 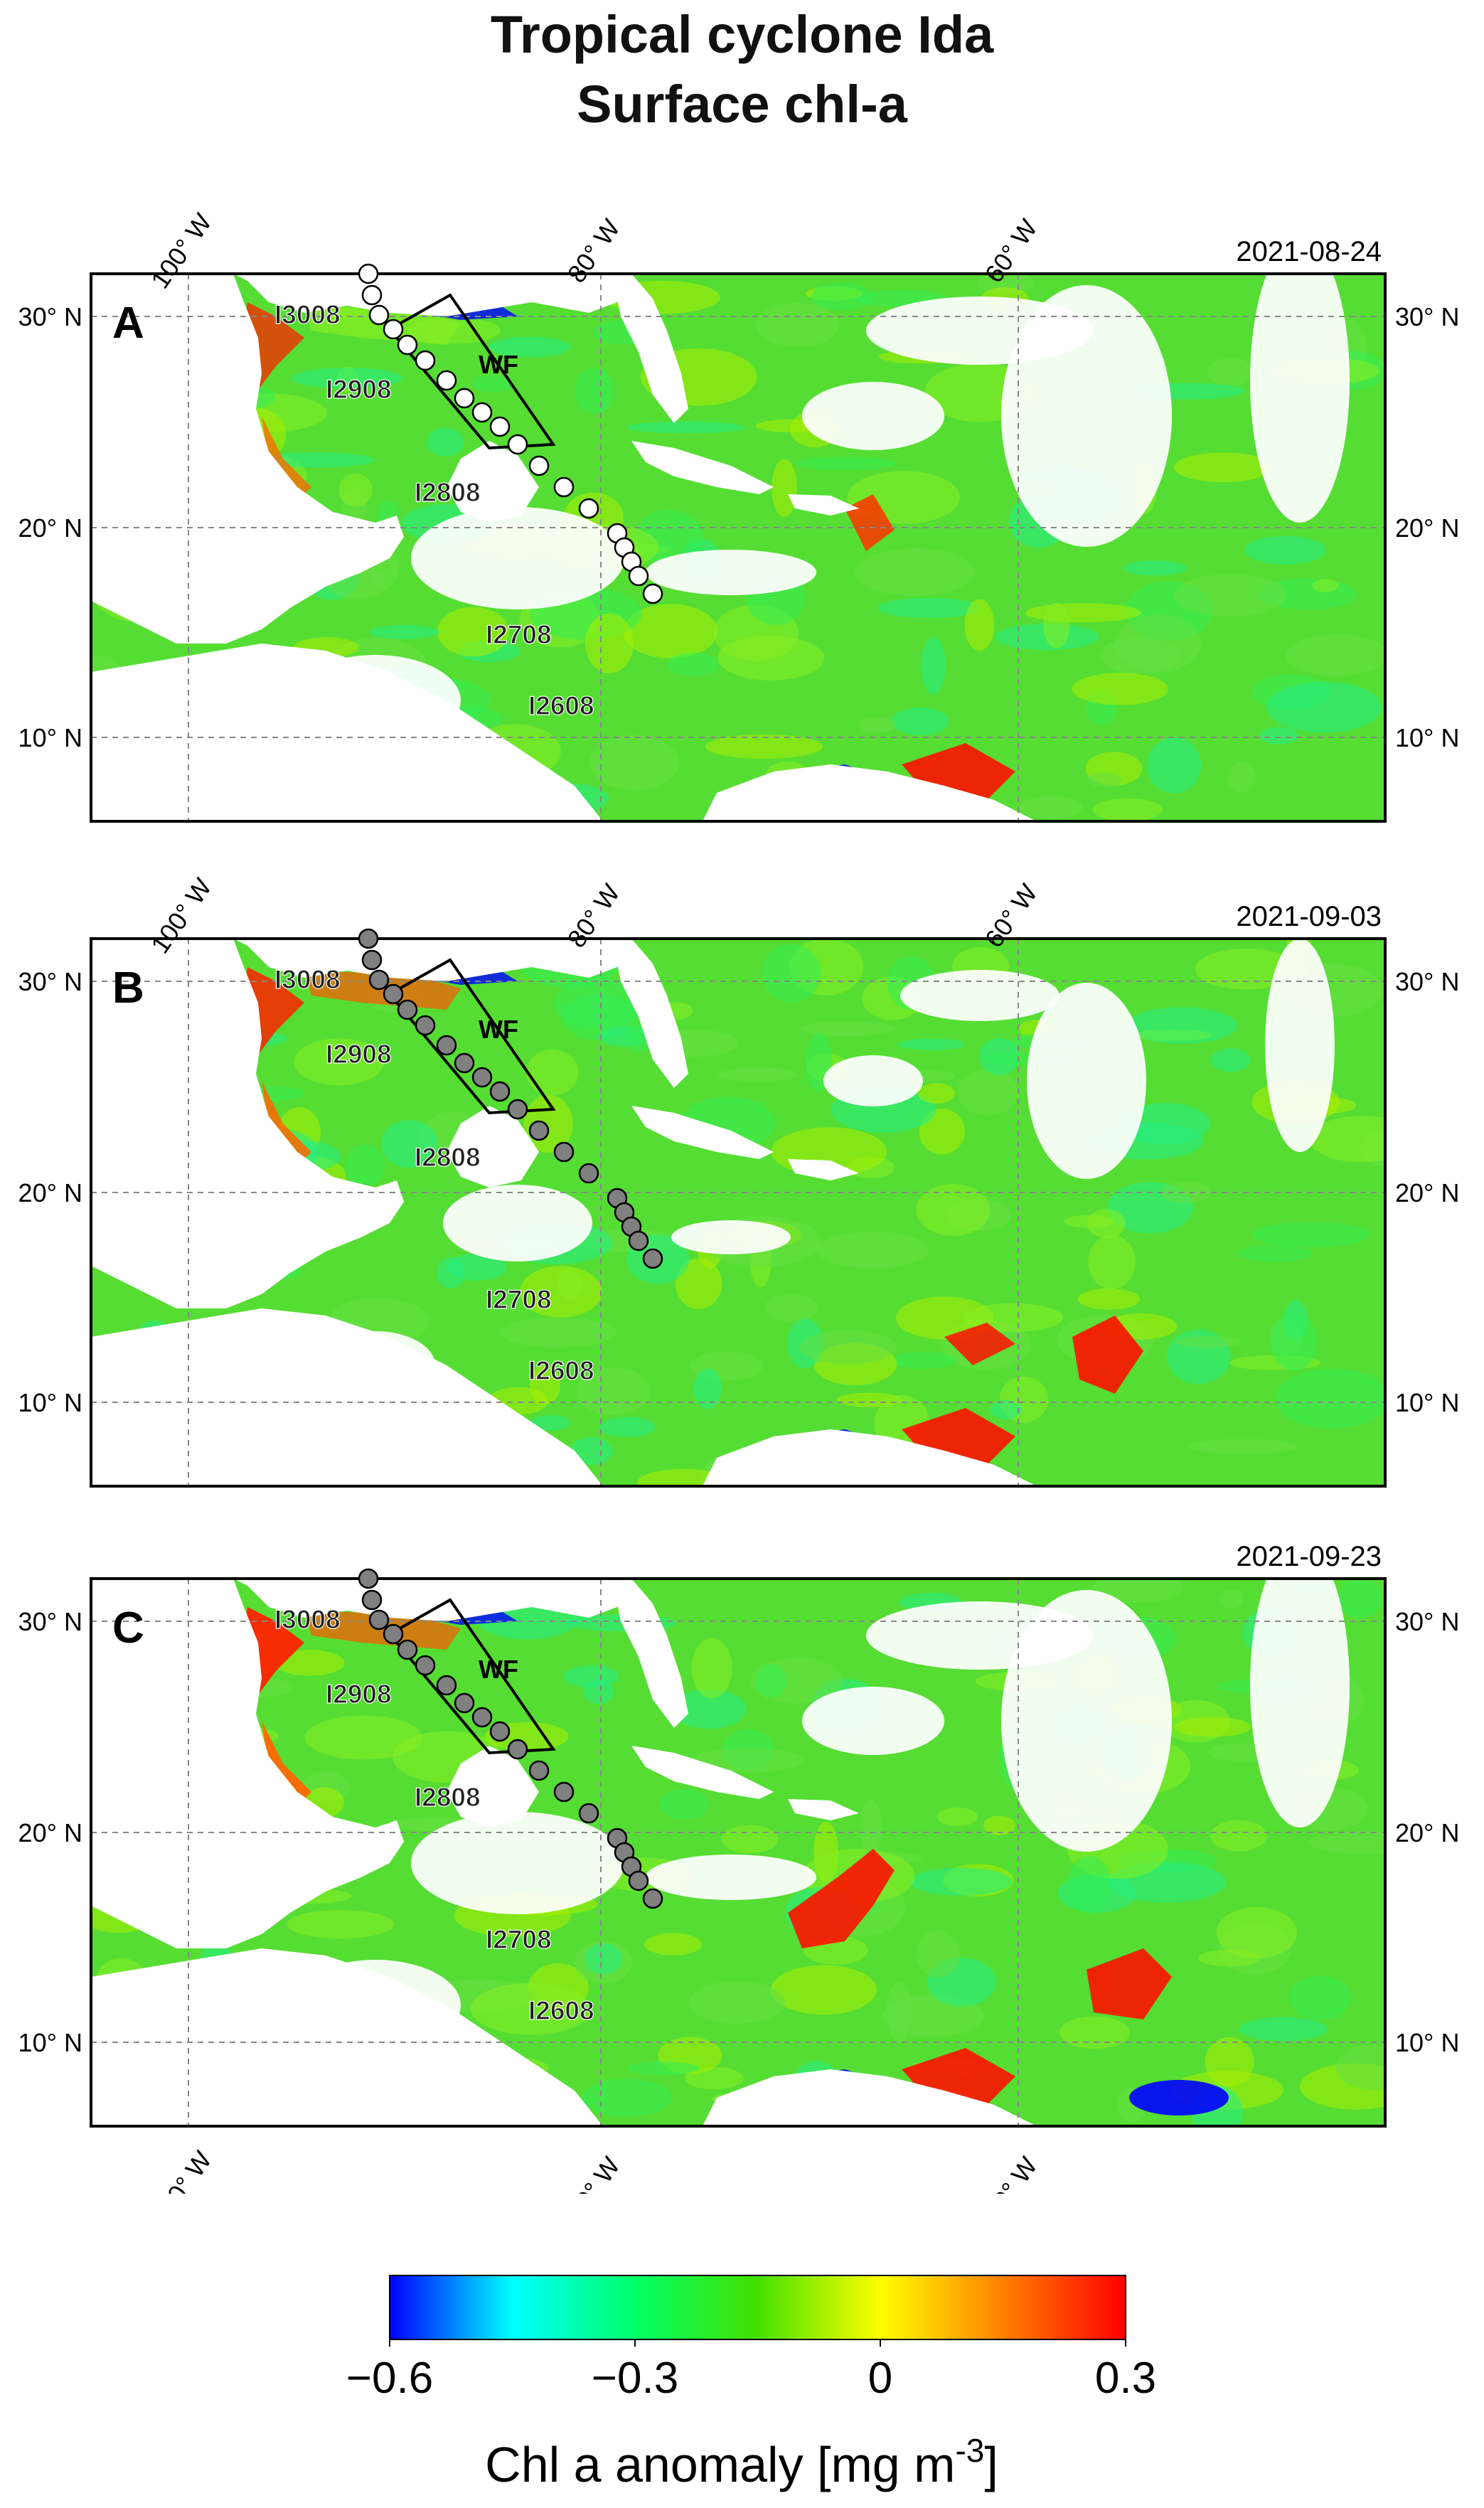 I want to click on lon-tick-label: 60° W, so click(x=1011, y=2173).